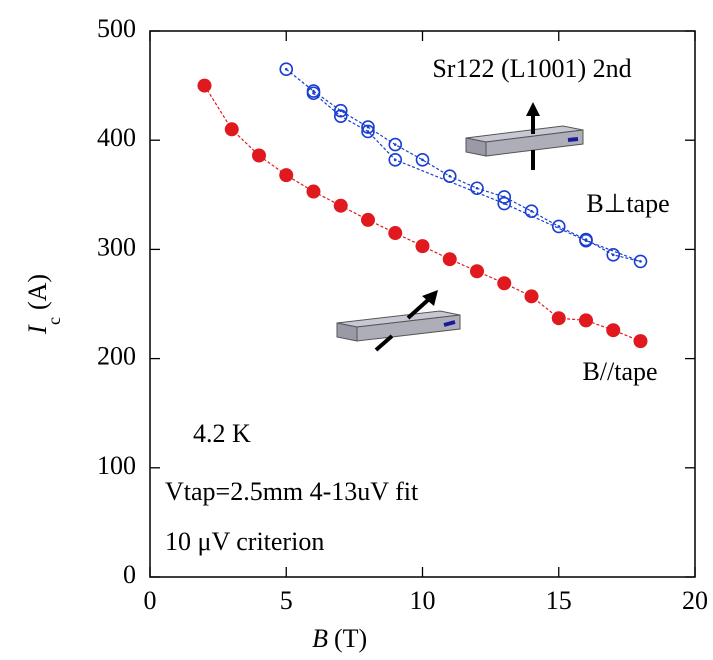 Image resolution: width=713 pixels, height=660 pixels. I want to click on y-tick-label: 300, so click(116, 246).